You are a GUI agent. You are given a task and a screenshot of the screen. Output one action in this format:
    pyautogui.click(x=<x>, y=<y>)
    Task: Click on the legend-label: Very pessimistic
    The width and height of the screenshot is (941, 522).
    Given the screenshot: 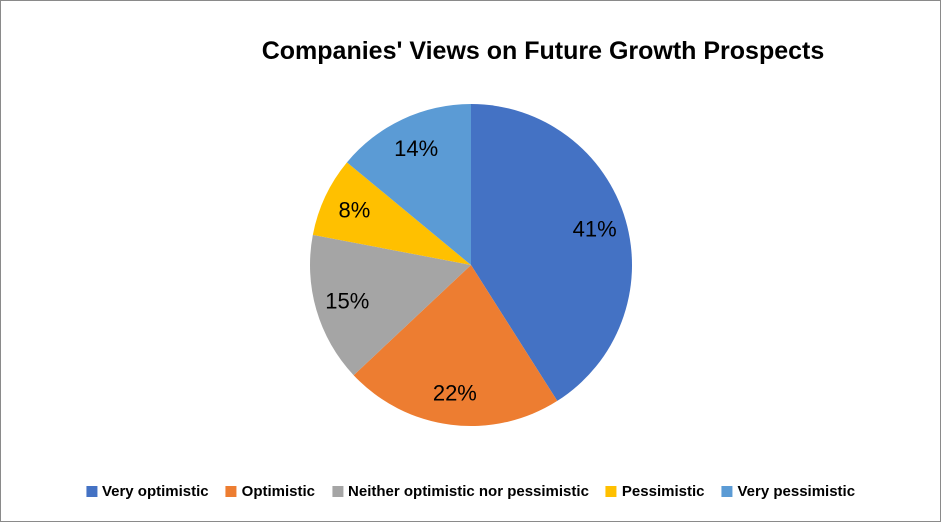 What is the action you would take?
    pyautogui.click(x=796, y=491)
    